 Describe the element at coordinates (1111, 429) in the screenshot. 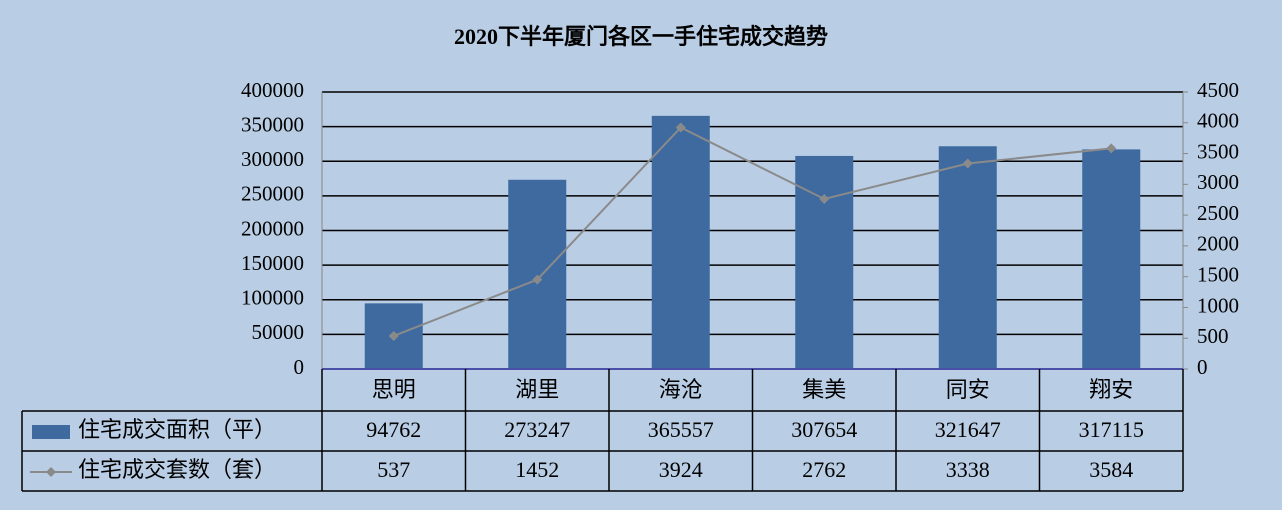

I see `table-value: 317115` at that location.